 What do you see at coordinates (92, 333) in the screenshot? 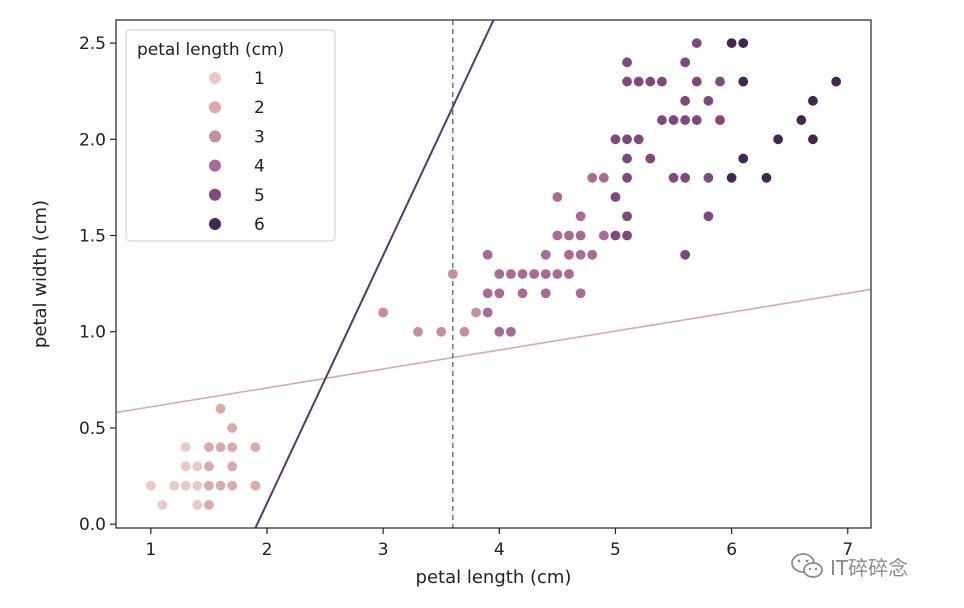
I see `y-tick-label: 1.0` at bounding box center [92, 333].